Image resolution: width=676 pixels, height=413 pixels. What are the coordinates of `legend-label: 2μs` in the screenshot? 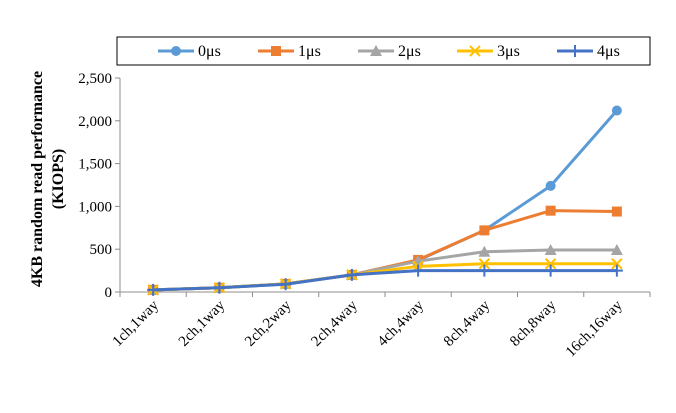 It's located at (409, 51).